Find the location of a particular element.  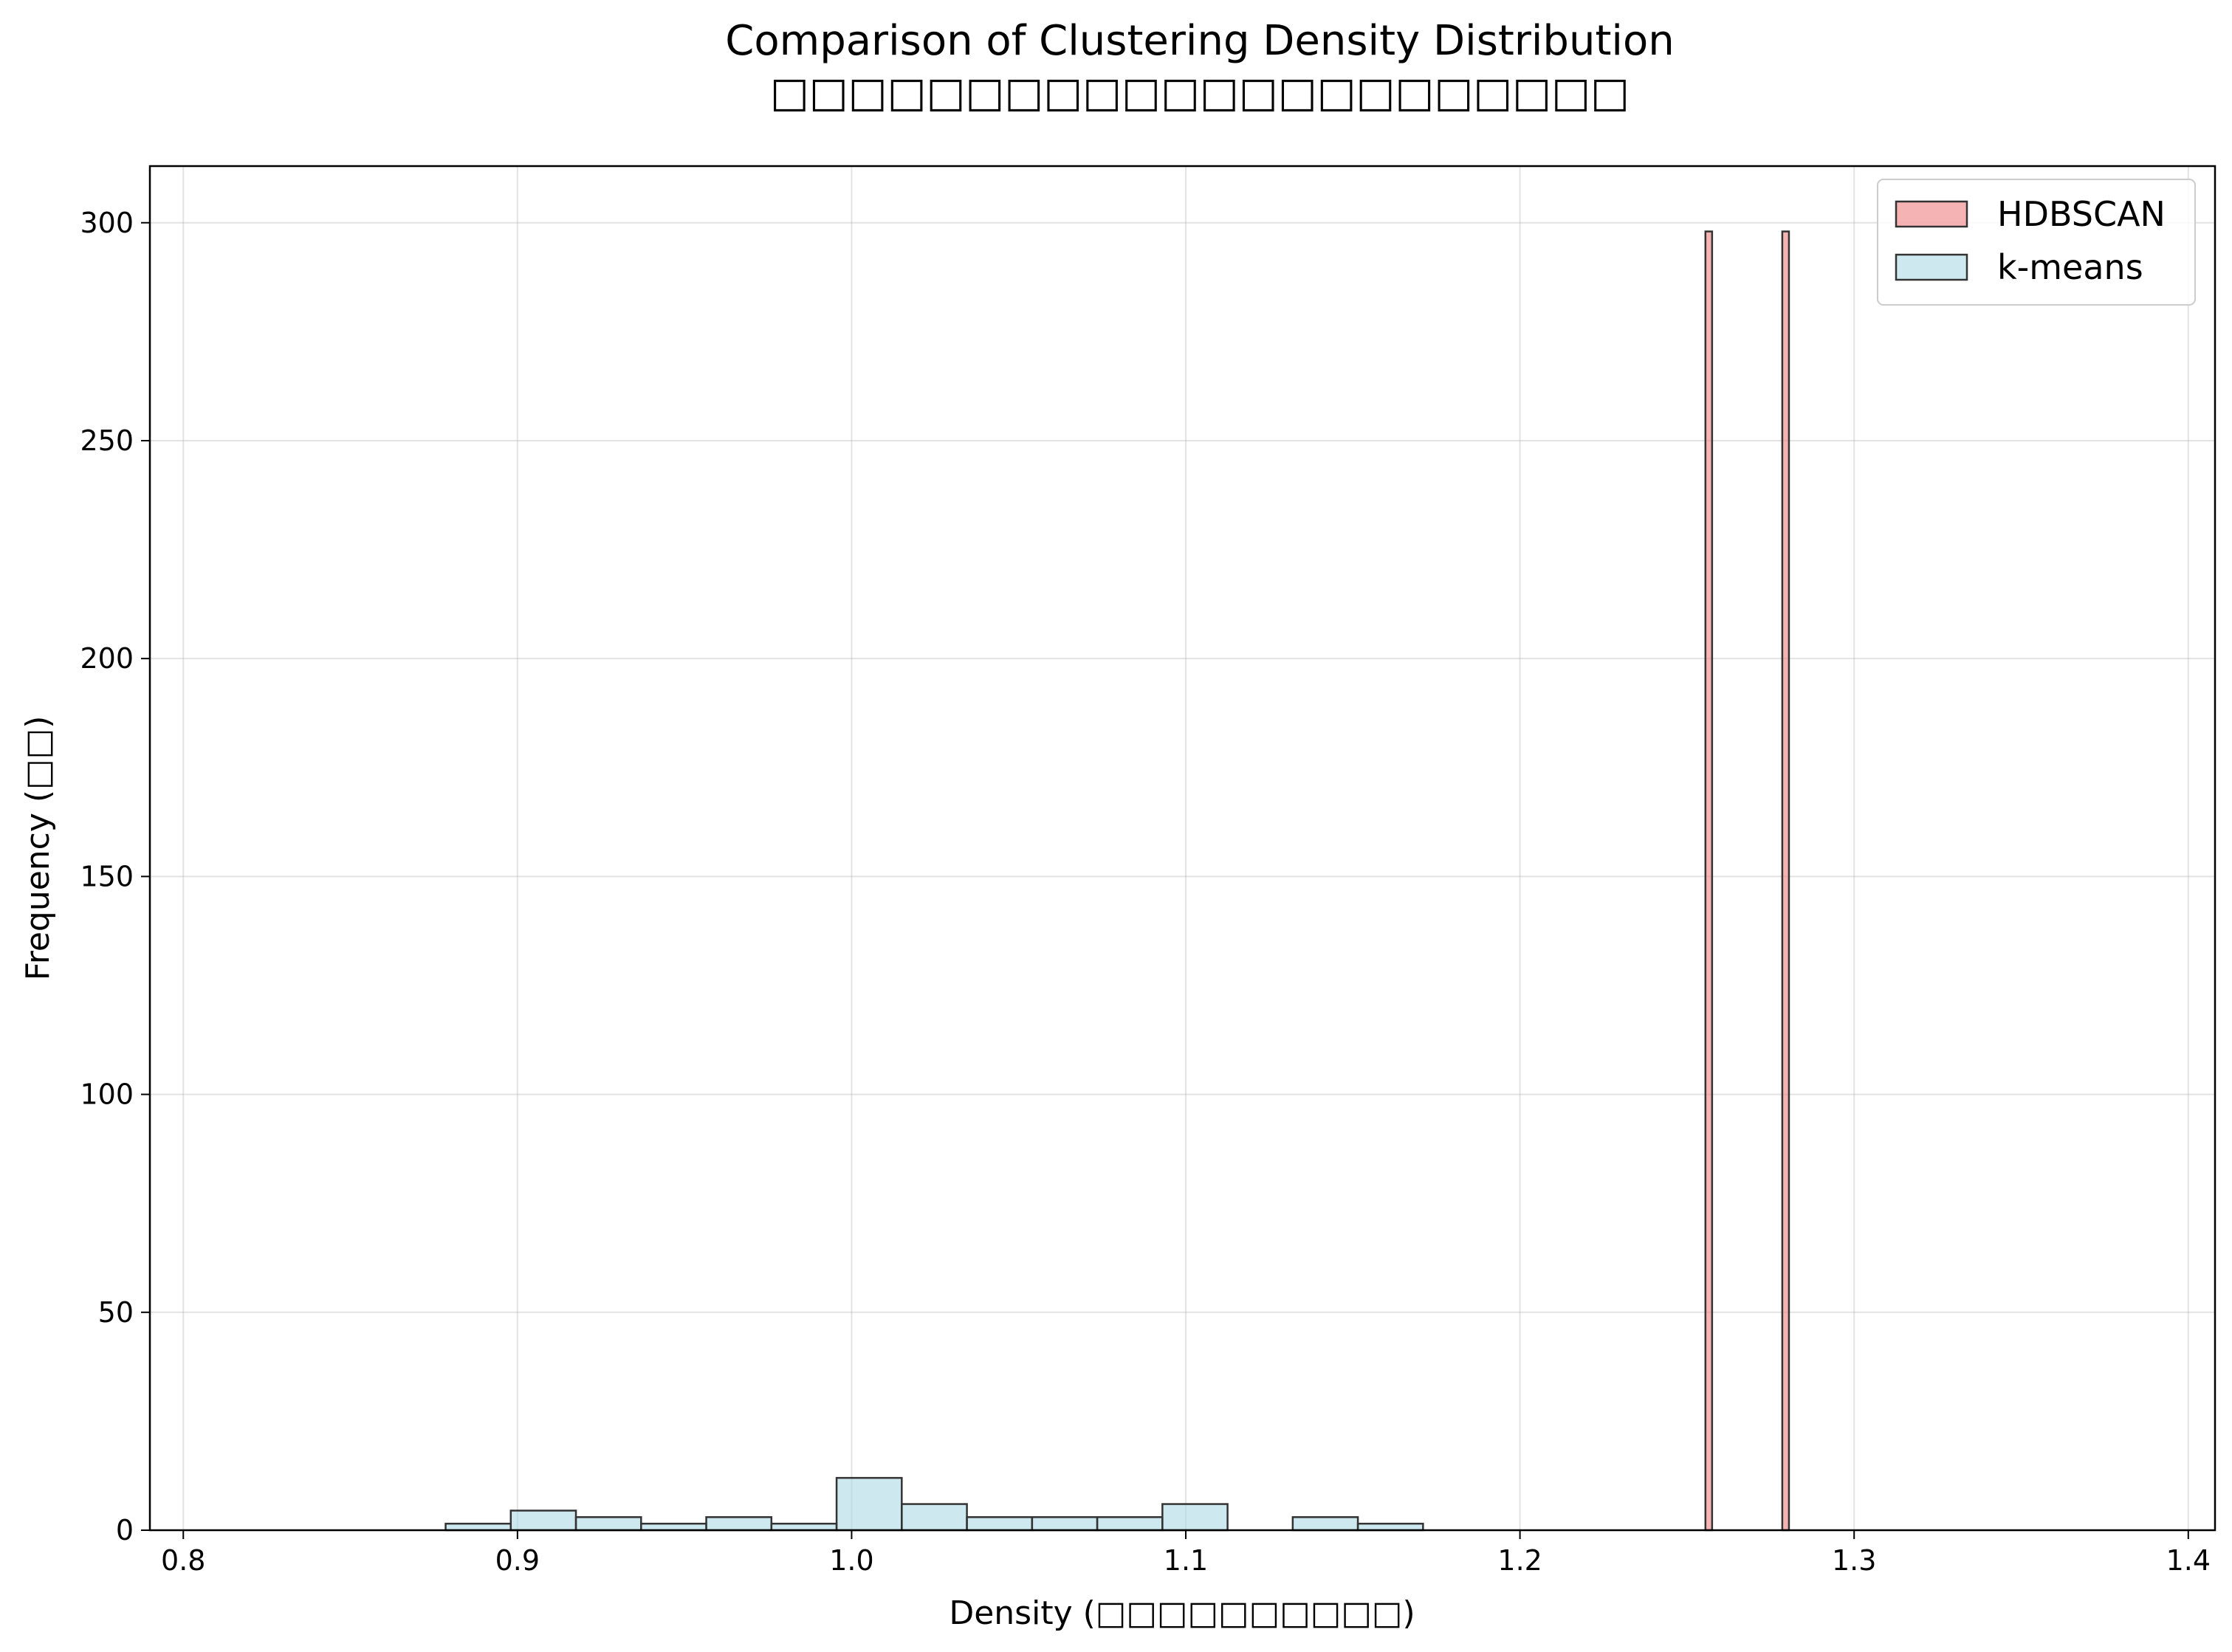

y-axis-label: Frequency (□□) is located at coordinates (38, 848).